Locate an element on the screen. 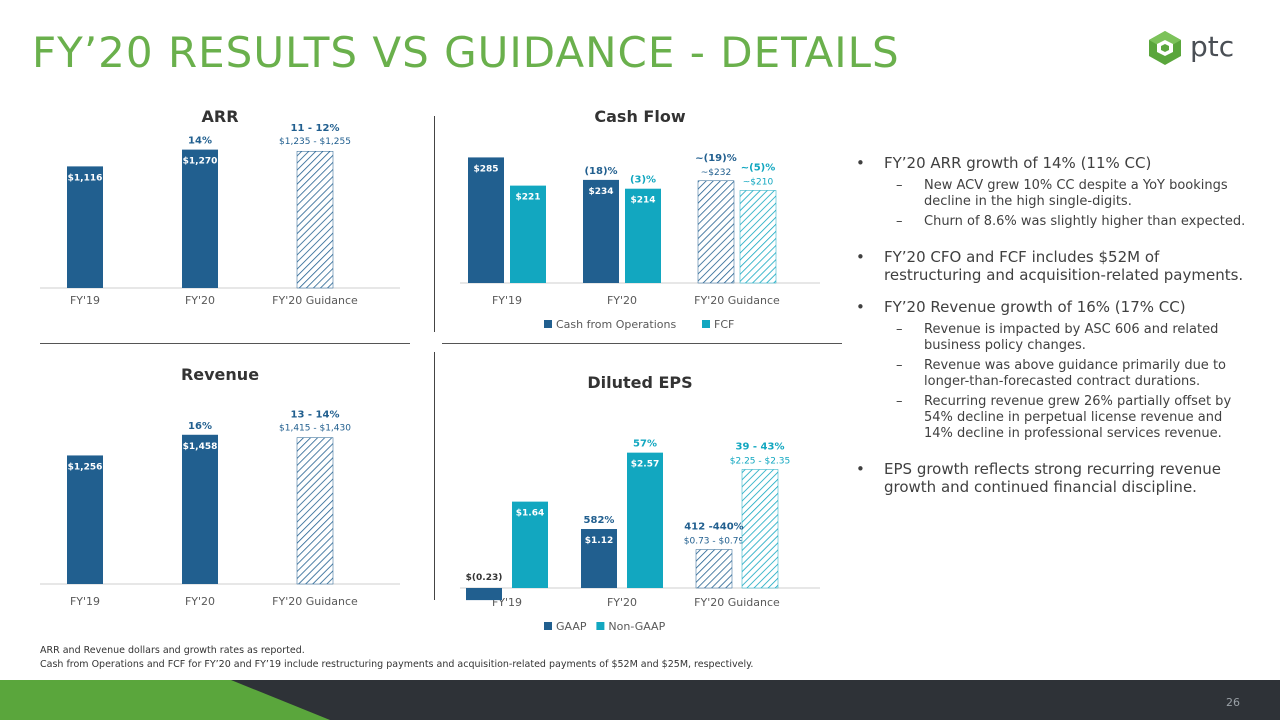 Image resolution: width=1280 pixels, height=720 pixels. growth-annotation: 39 - 43% is located at coordinates (760, 447).